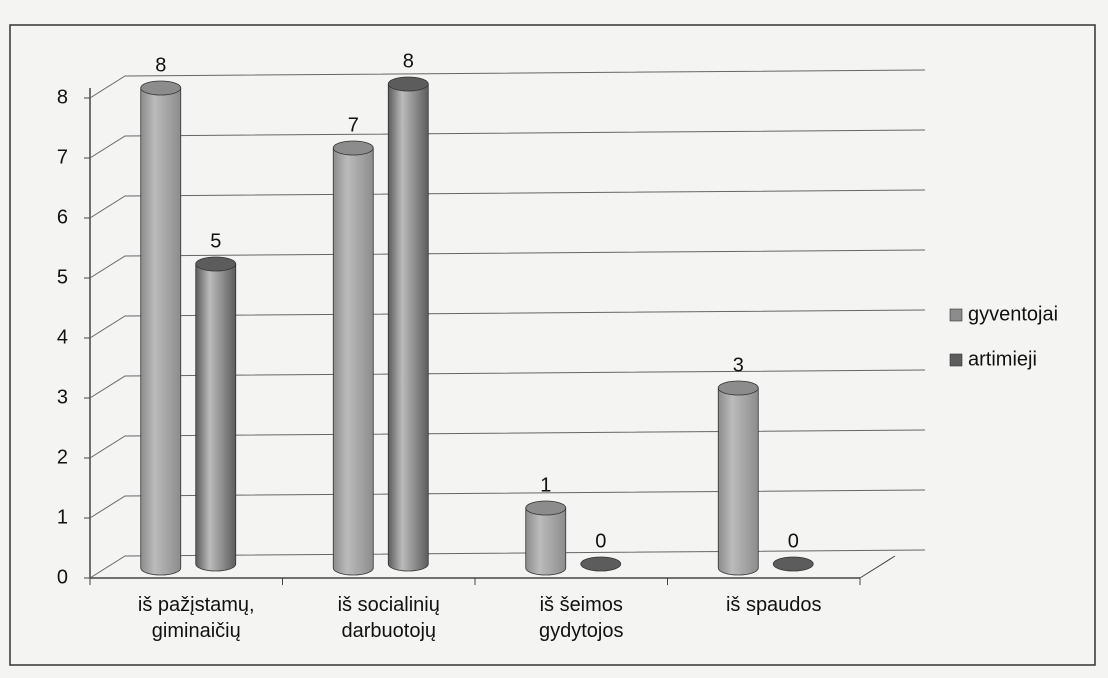 Image resolution: width=1108 pixels, height=678 pixels. What do you see at coordinates (1013, 314) in the screenshot?
I see `legend-label: gyventojai` at bounding box center [1013, 314].